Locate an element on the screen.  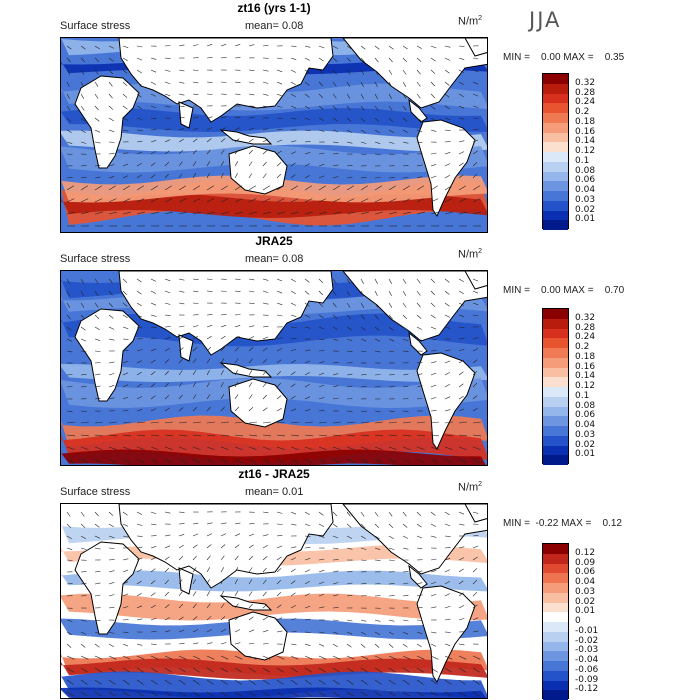
colorbar-tick-label: 0.03 is located at coordinates (585, 434).